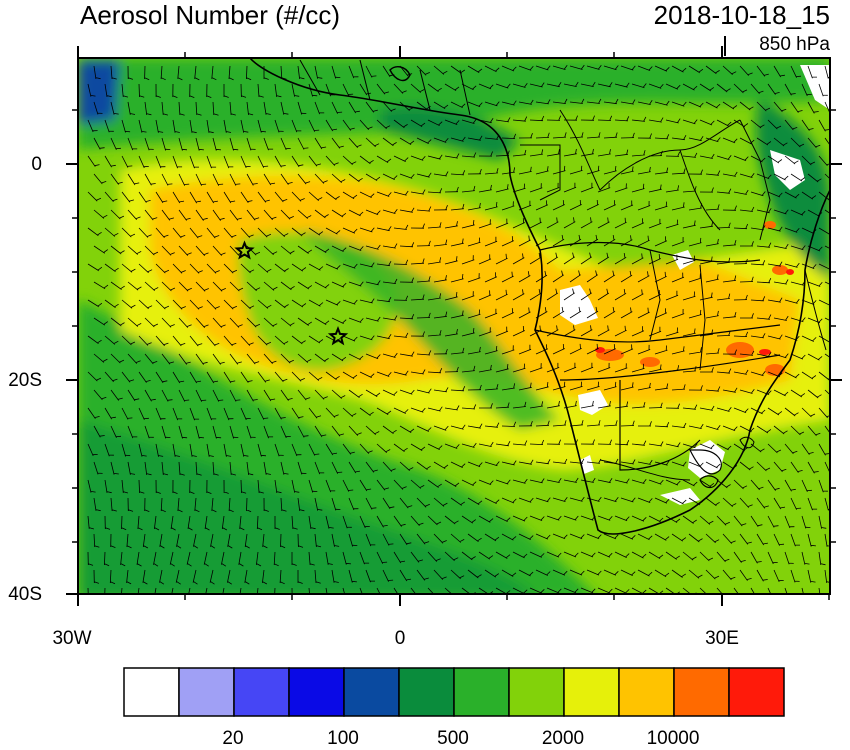 Image resolution: width=850 pixels, height=750 pixels. Describe the element at coordinates (673, 738) in the screenshot. I see `colorbar-label-10000: 10000` at that location.